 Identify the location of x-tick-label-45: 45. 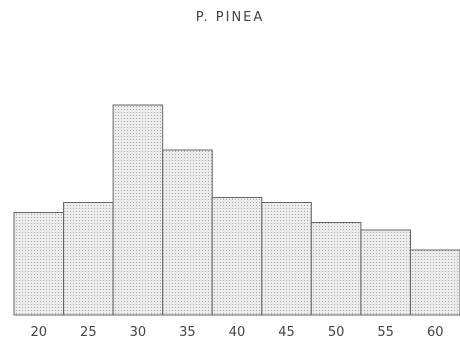
(286, 332).